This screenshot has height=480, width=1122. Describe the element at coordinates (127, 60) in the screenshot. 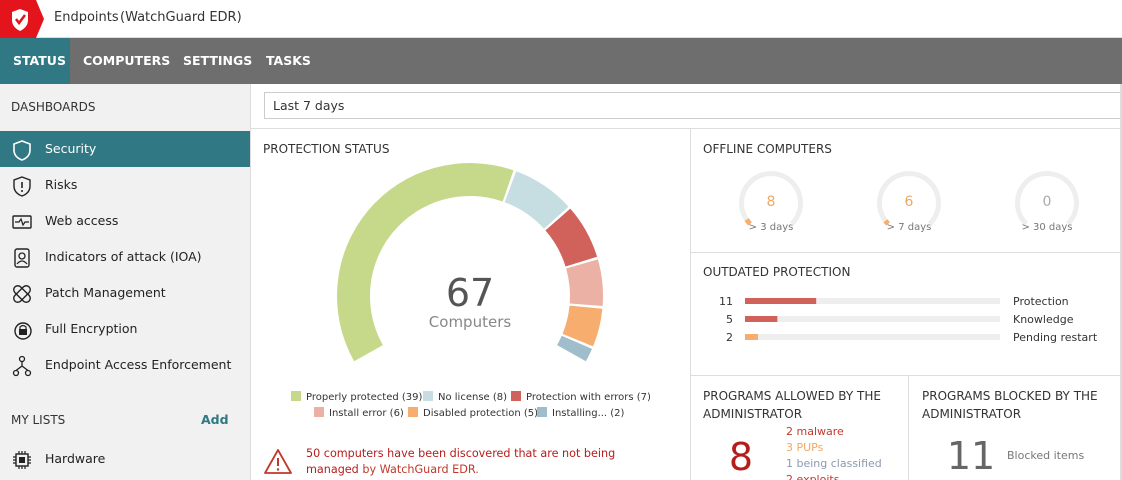

I see `nav-tab: COMPUTERS` at that location.